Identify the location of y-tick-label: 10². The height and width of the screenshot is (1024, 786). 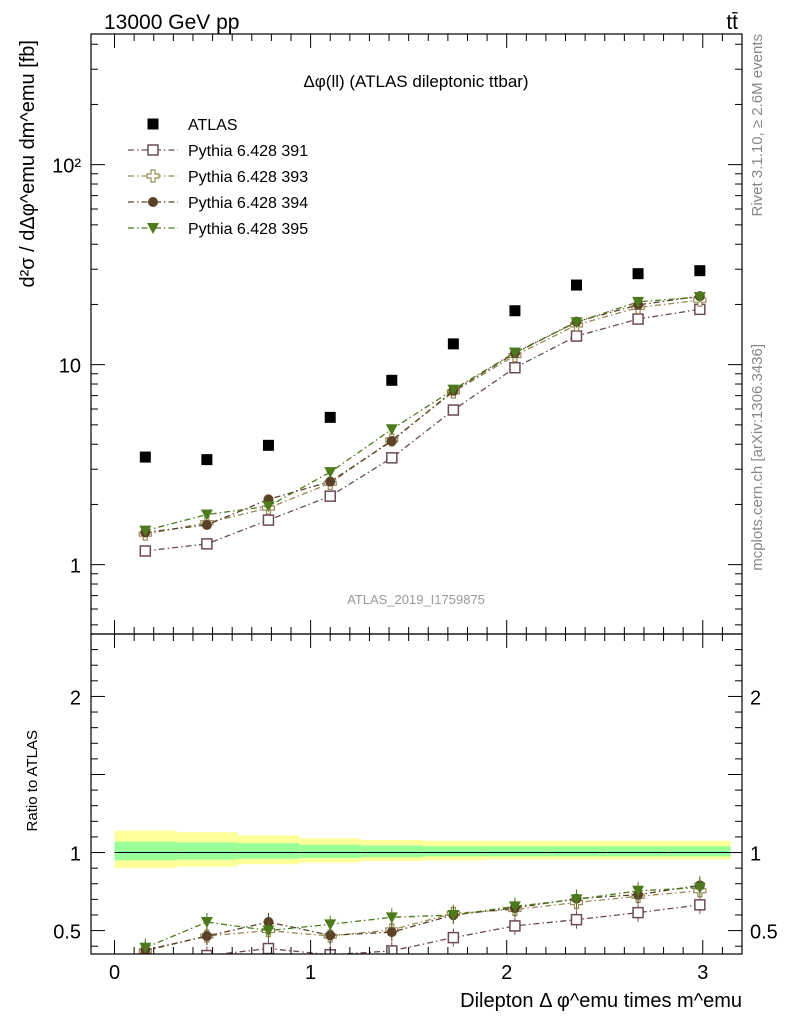
(66, 167).